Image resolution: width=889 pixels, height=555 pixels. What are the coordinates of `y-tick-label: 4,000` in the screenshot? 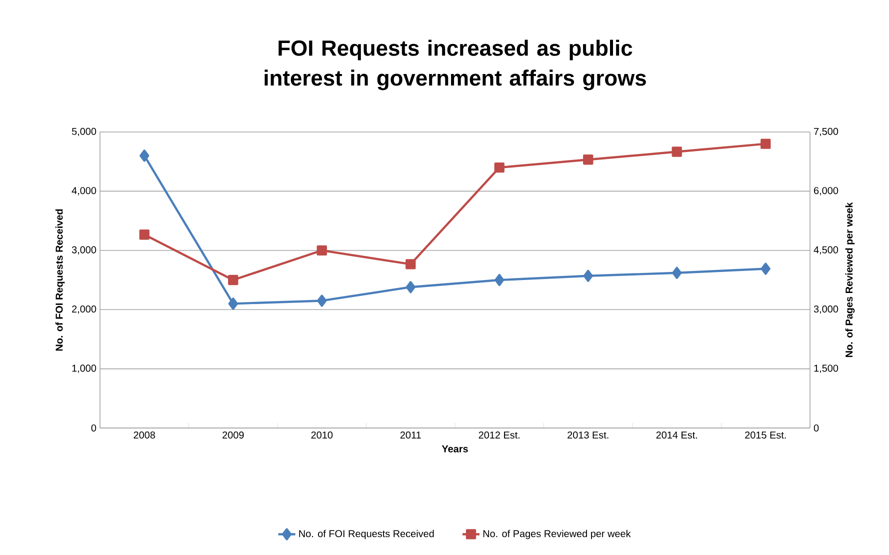 It's located at (84, 191).